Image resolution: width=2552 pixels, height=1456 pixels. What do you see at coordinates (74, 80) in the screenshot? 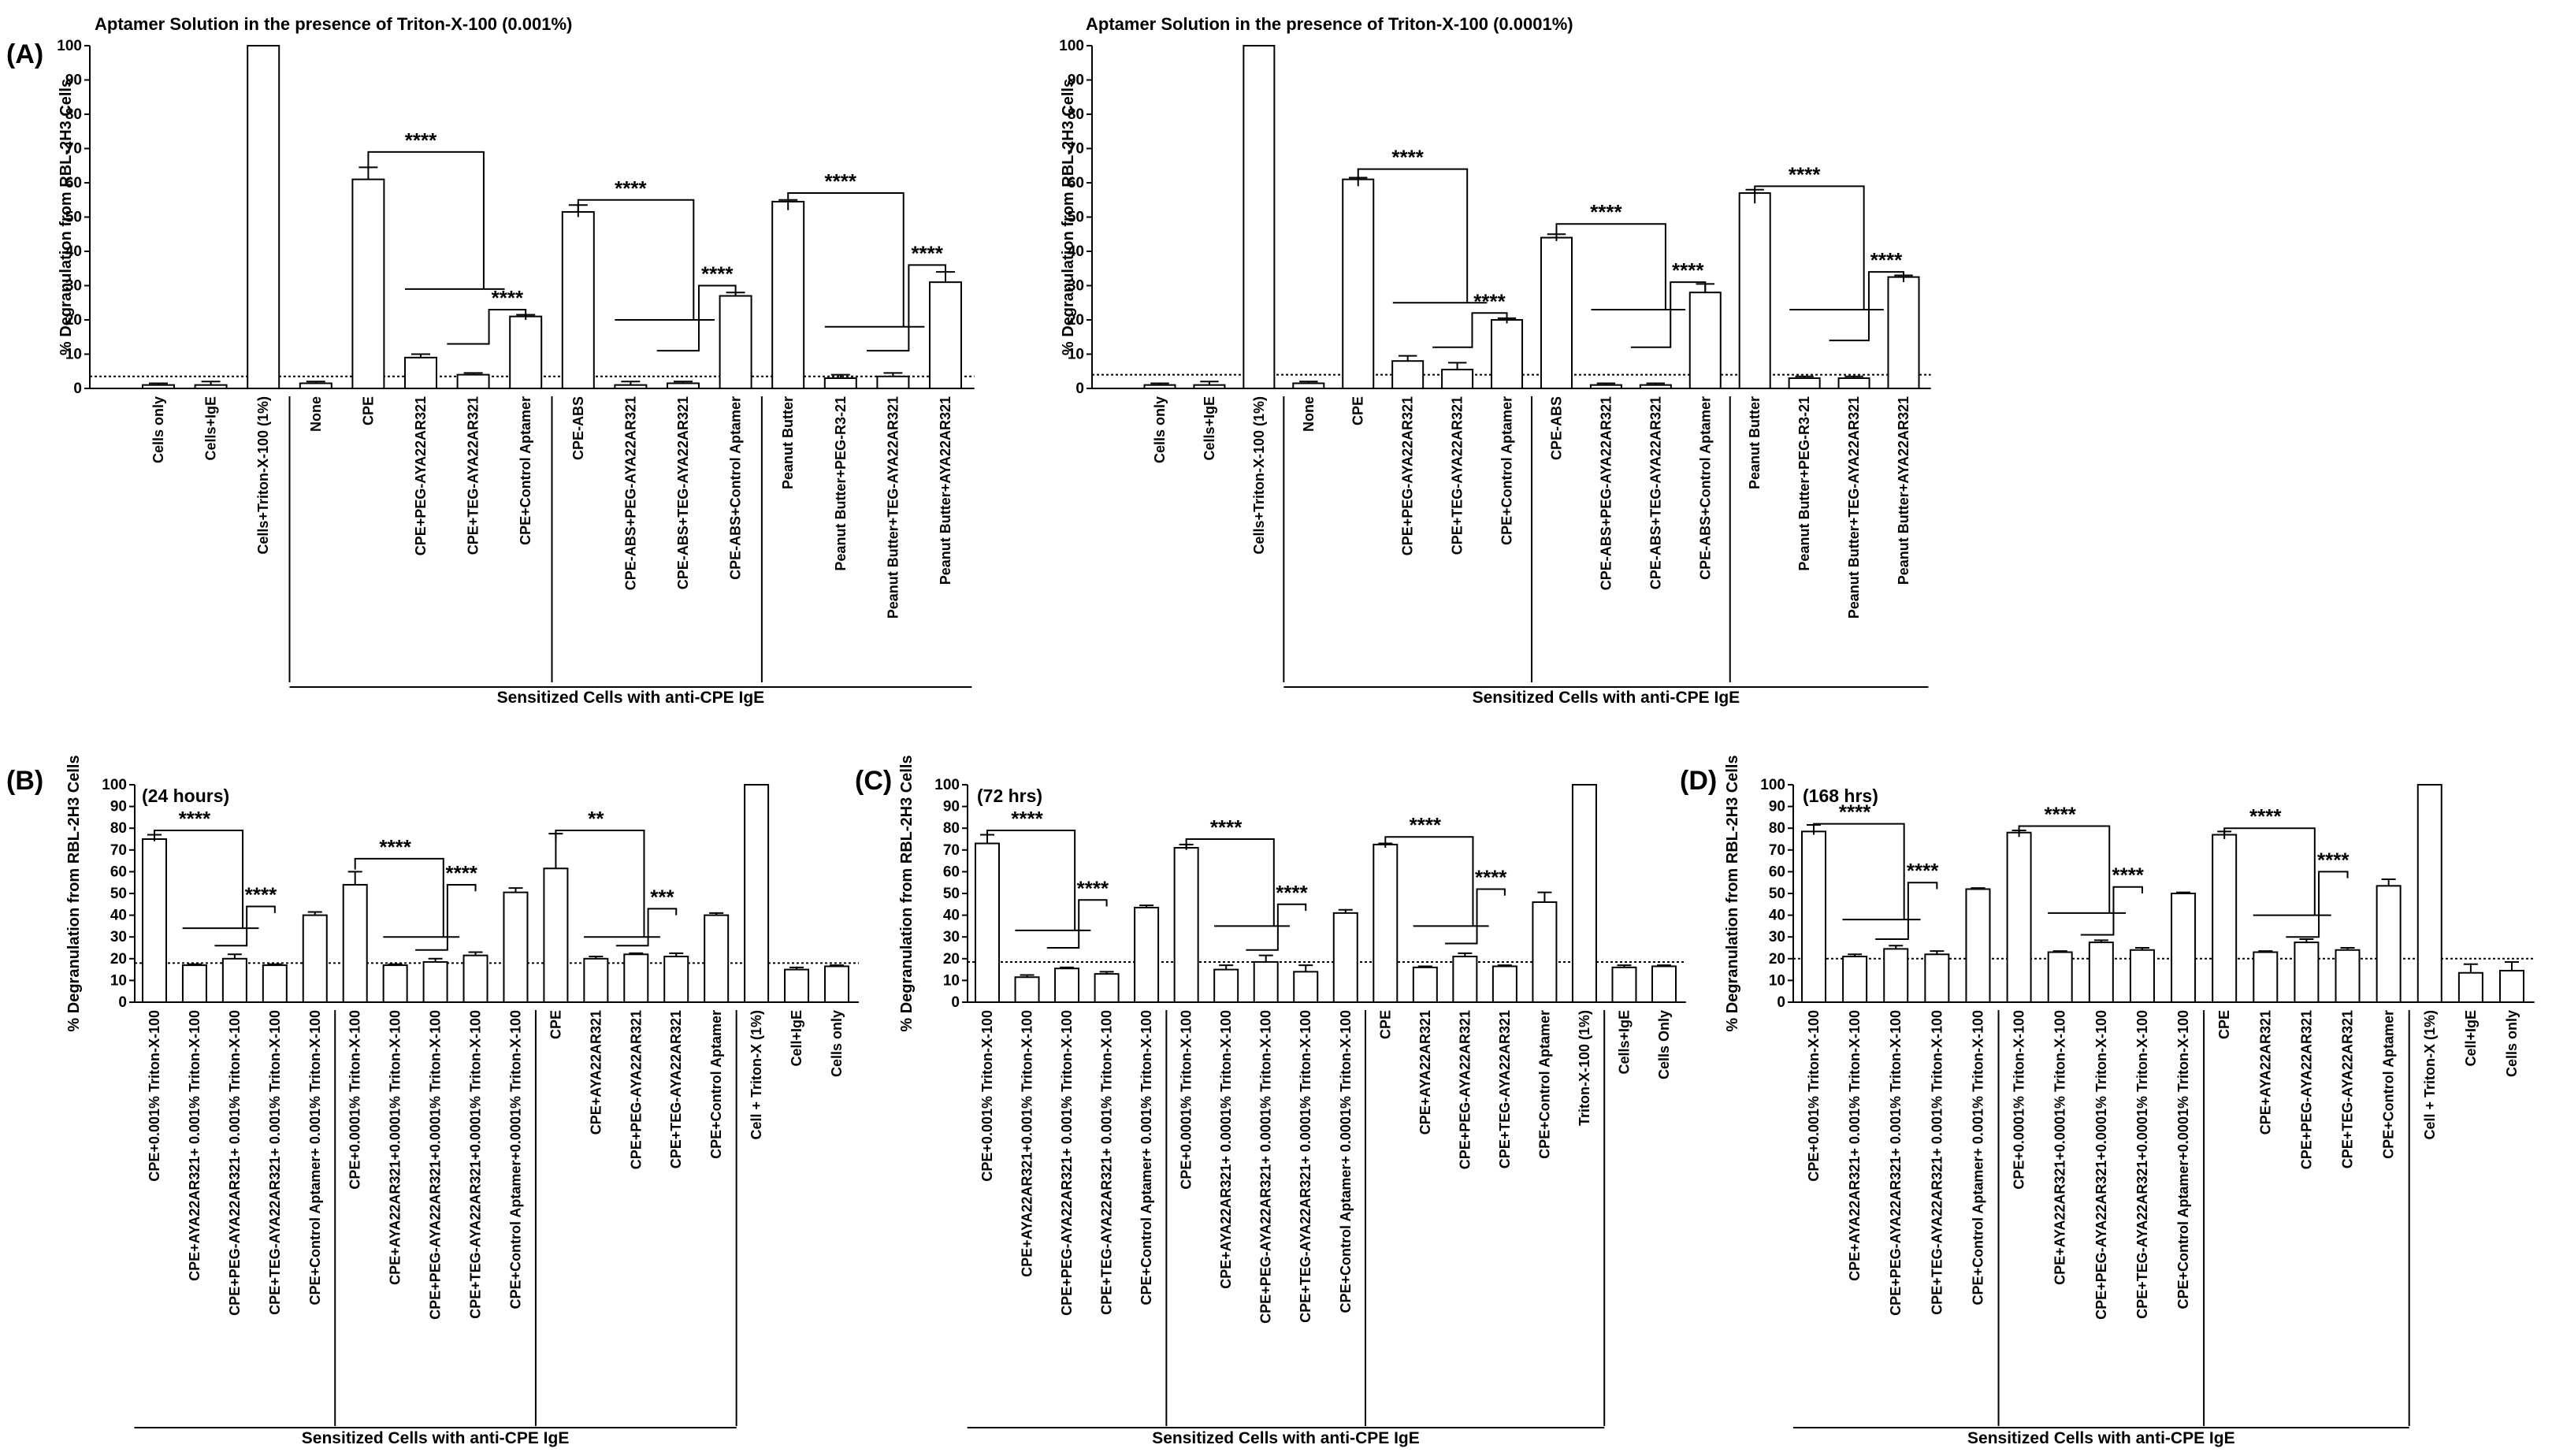
I see `y-tick-label: 90` at bounding box center [74, 80].